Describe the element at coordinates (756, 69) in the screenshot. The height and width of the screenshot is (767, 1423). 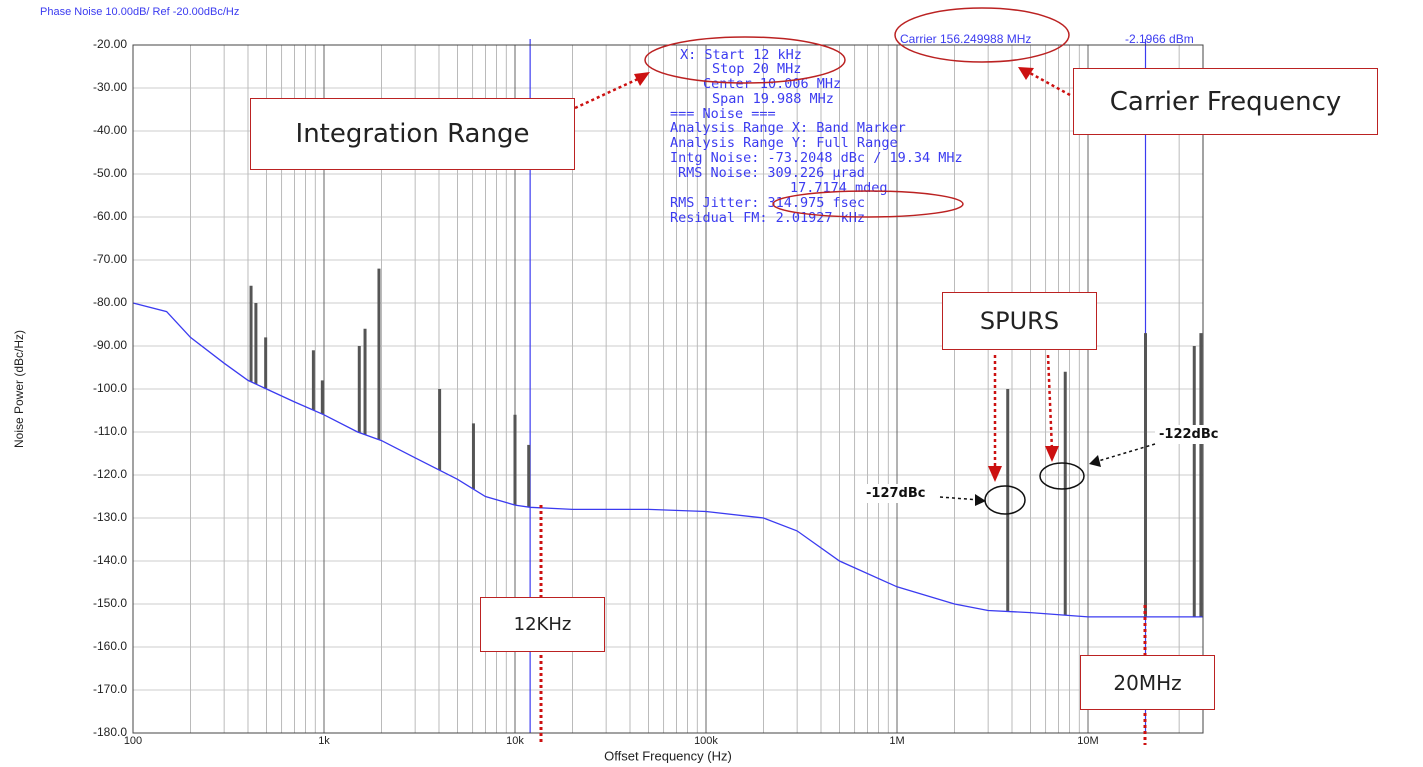
I see `info-line: Stop 20 MHz` at that location.